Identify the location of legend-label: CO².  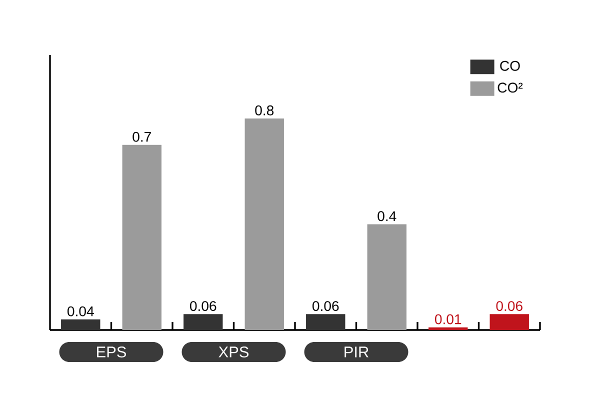
(510, 87).